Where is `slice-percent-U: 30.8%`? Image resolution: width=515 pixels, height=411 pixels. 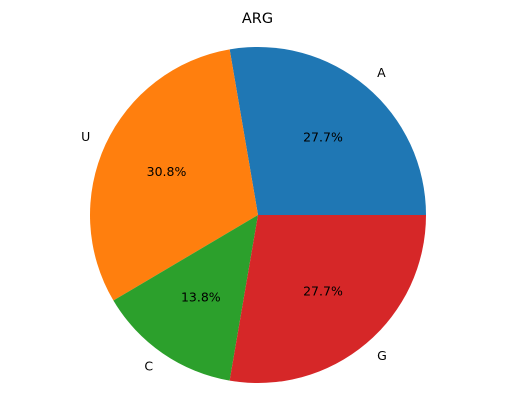 slice-percent-U: 30.8% is located at coordinates (167, 171).